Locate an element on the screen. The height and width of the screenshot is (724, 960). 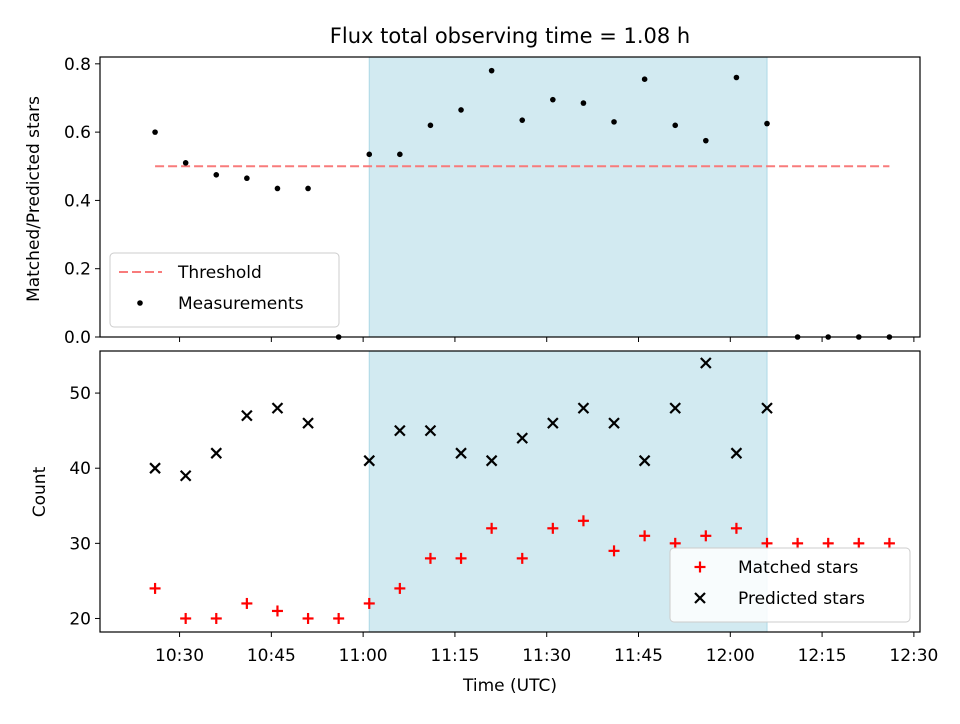
bottom-legend-label: Matched stars is located at coordinates (798, 568).